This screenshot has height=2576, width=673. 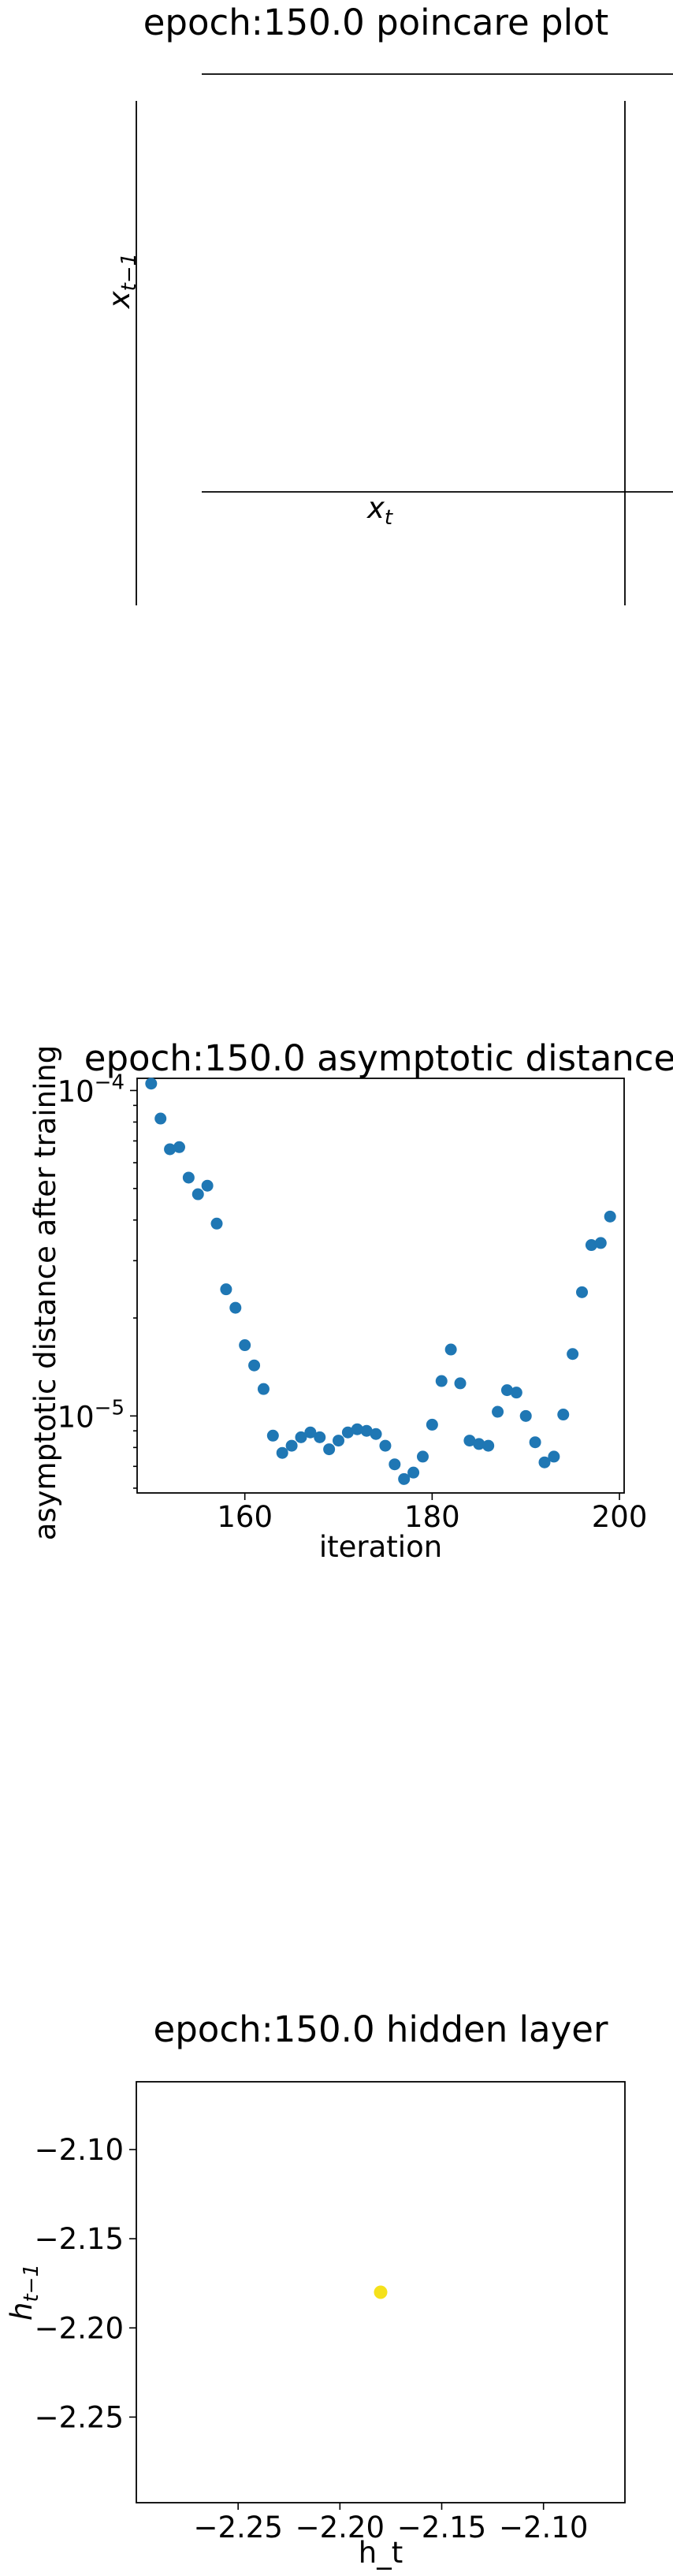 What do you see at coordinates (376, 22) in the screenshot?
I see `poincare-plot-title: epoch:150.0 poincare plot` at bounding box center [376, 22].